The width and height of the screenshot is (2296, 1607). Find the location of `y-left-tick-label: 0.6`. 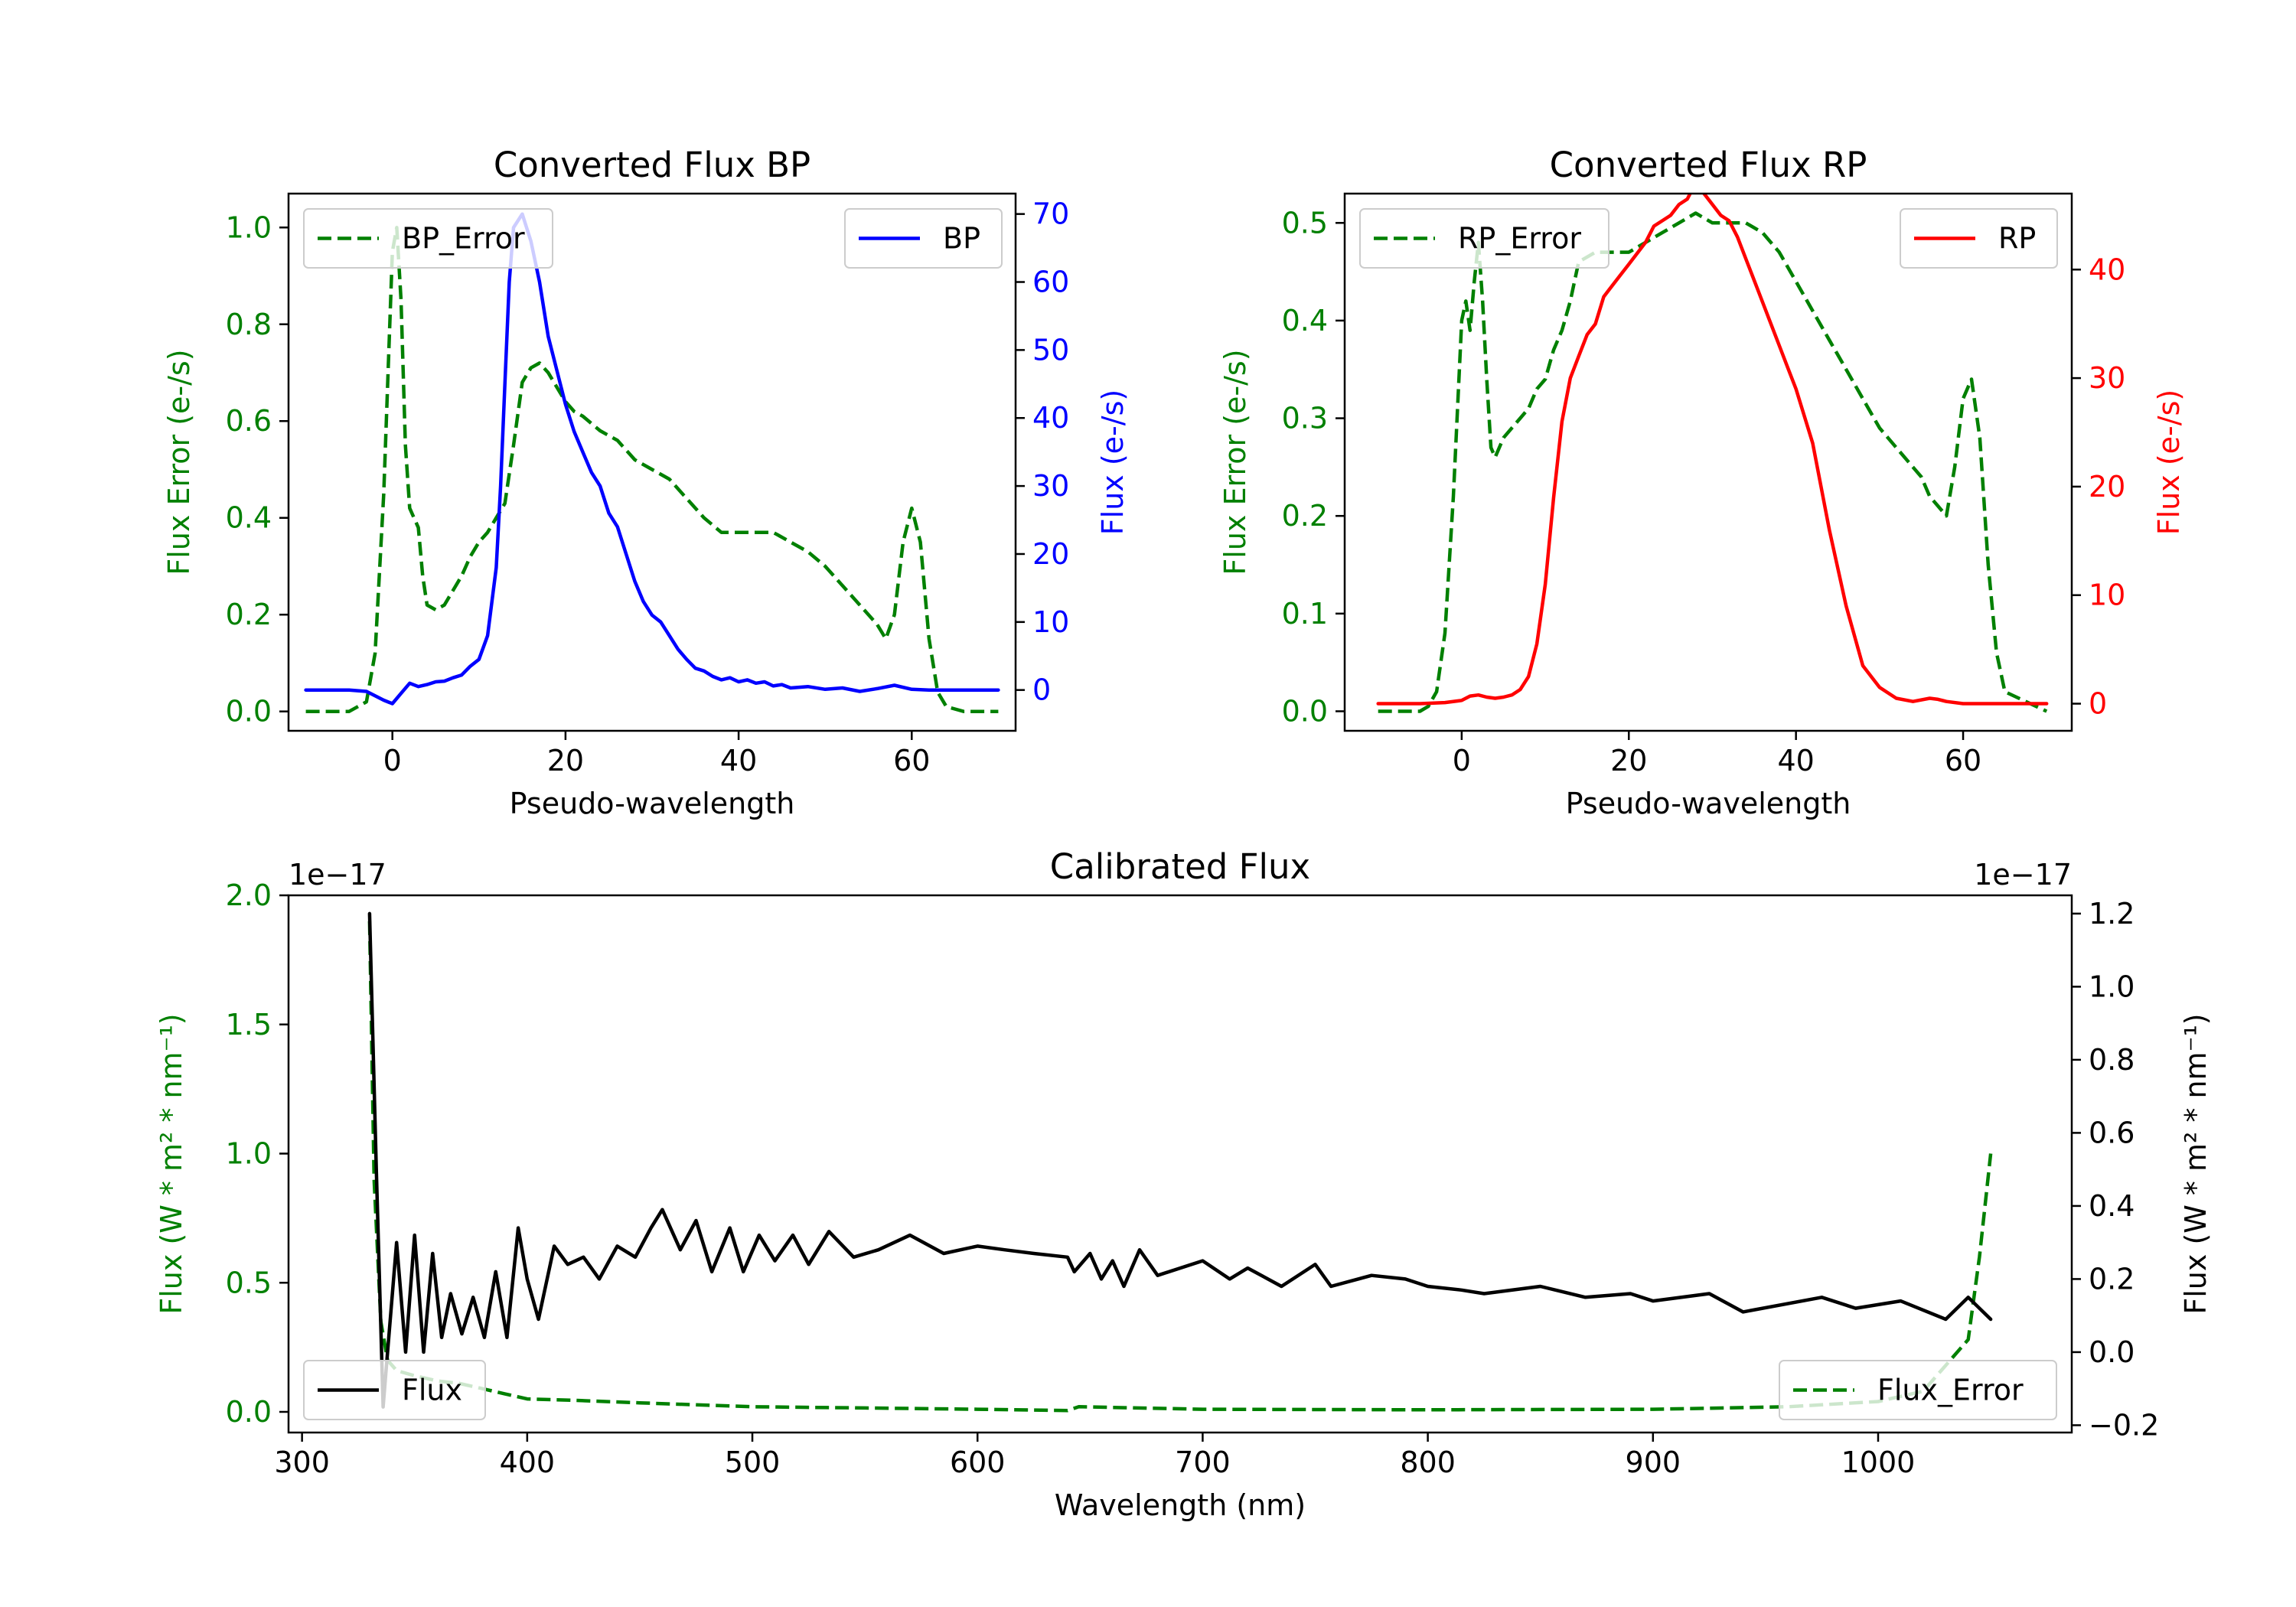

y-left-tick-label: 0.6 is located at coordinates (249, 421).